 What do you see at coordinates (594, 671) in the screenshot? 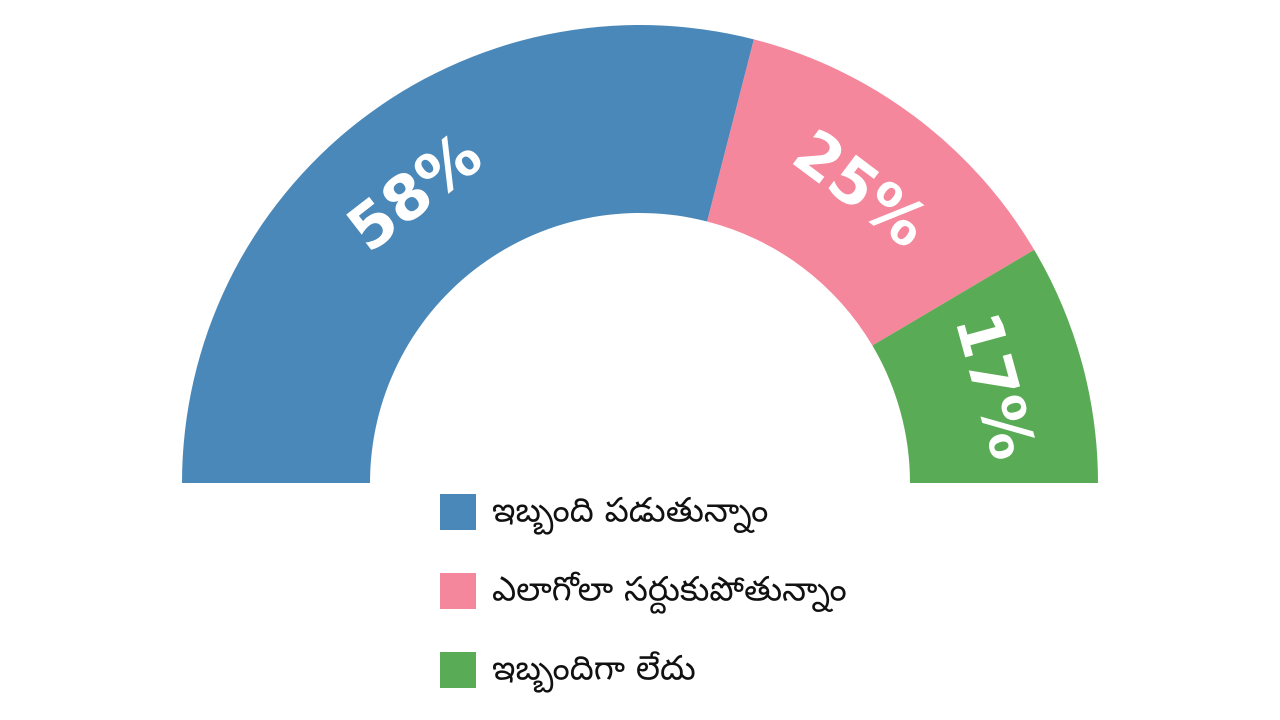
I see `legend-label: ఇబ్బందిగా లేదు` at bounding box center [594, 671].